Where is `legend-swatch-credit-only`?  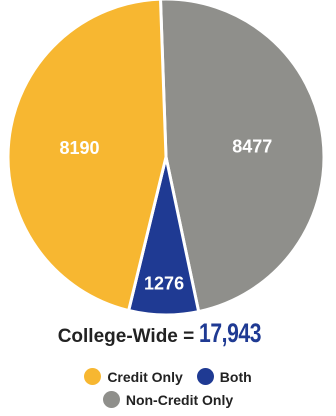
legend-swatch-credit-only is located at coordinates (93, 376).